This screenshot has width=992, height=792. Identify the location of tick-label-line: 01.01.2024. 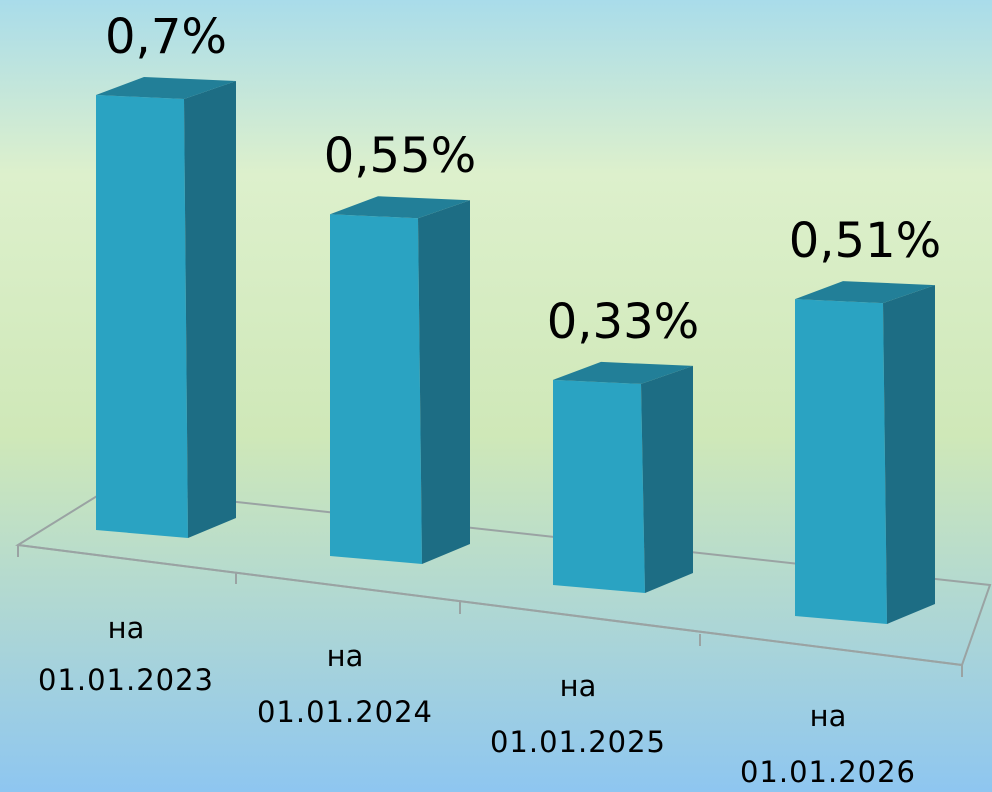
(345, 712).